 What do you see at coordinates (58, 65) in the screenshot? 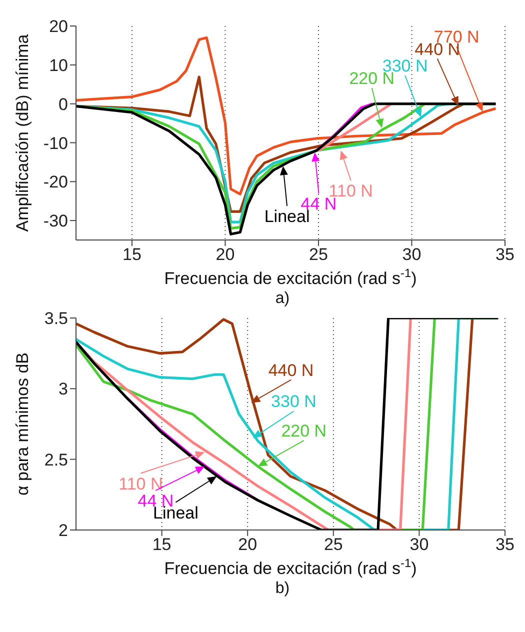
I see `y-tick-label: 10` at bounding box center [58, 65].